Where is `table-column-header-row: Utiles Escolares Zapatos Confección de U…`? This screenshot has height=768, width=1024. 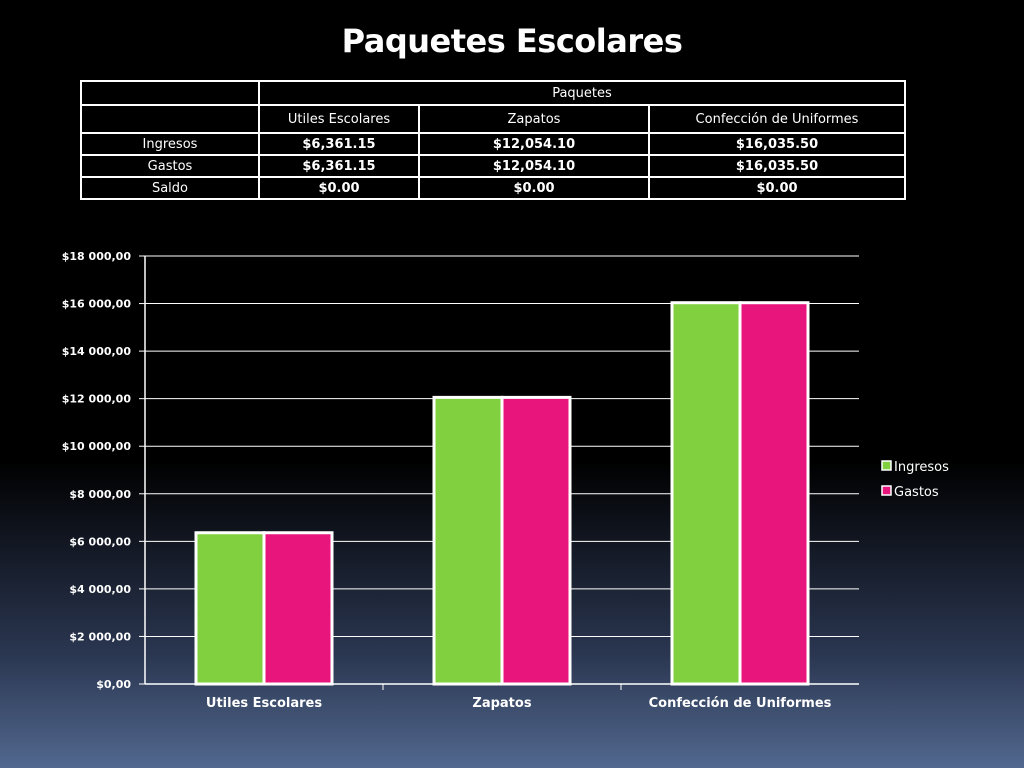 table-column-header-row: Utiles Escolares Zapatos Confección de U… is located at coordinates (493, 119).